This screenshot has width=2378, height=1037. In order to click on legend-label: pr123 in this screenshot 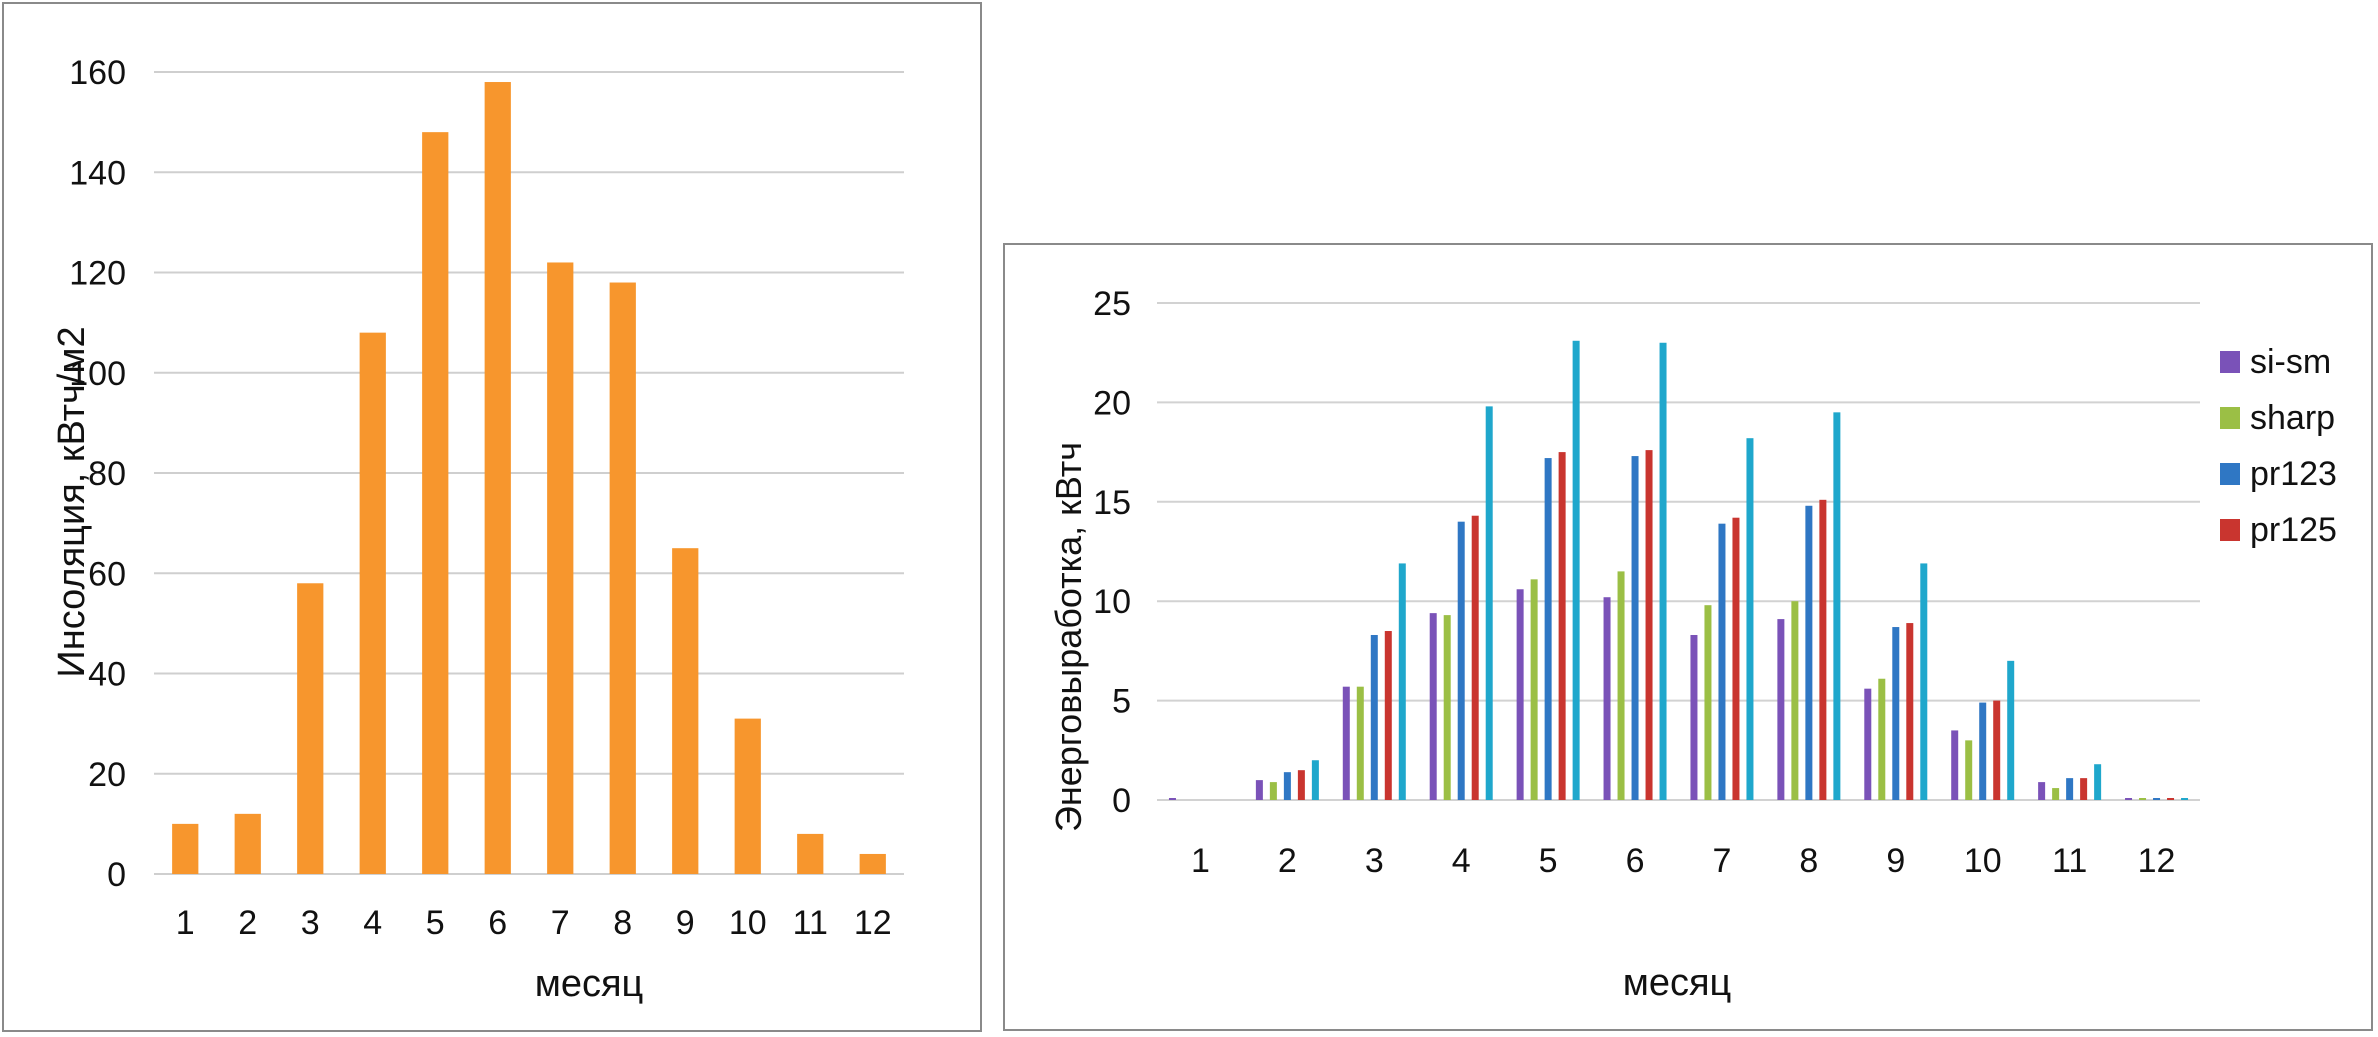, I will do `click(2293, 474)`.